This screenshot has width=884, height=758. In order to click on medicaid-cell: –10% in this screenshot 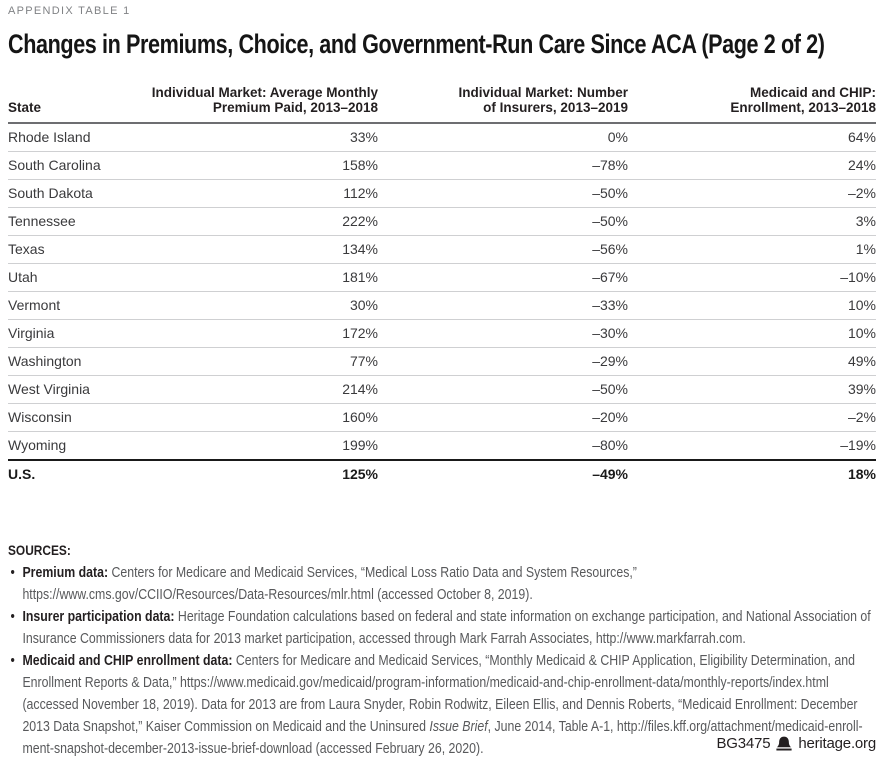, I will do `click(858, 277)`.